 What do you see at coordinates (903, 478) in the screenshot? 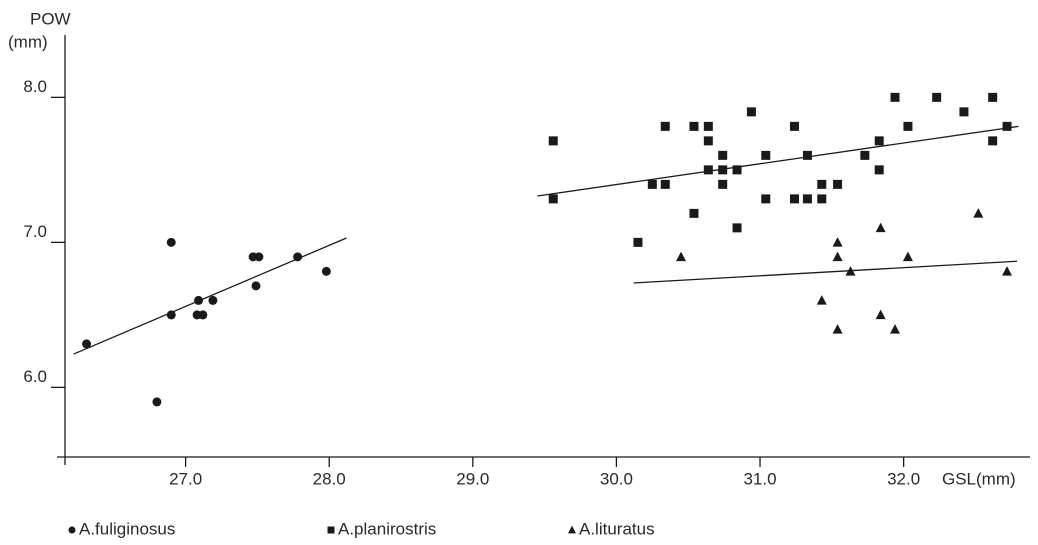
I see `x-tick-label: 32.0` at bounding box center [903, 478].